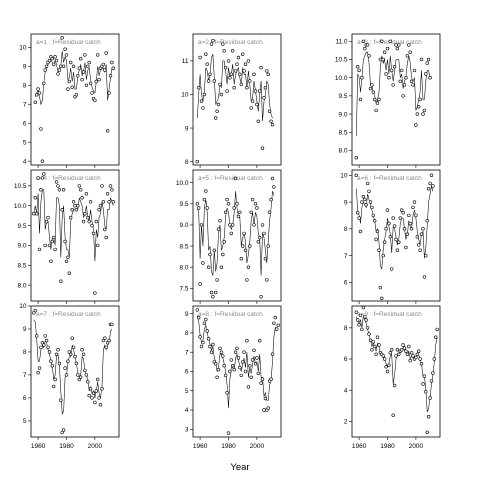 Image resolution: width=480 pixels, height=485 pixels. I want to click on panel-1: a=1 : f=Residual catch 4 5 6 7 8 9 10, so click(69, 100).